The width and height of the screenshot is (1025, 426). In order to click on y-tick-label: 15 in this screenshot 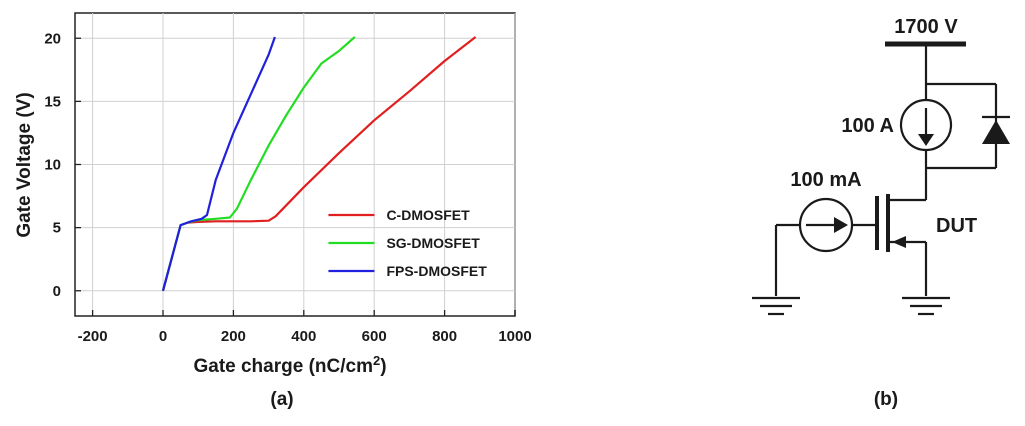, I will do `click(52, 101)`.